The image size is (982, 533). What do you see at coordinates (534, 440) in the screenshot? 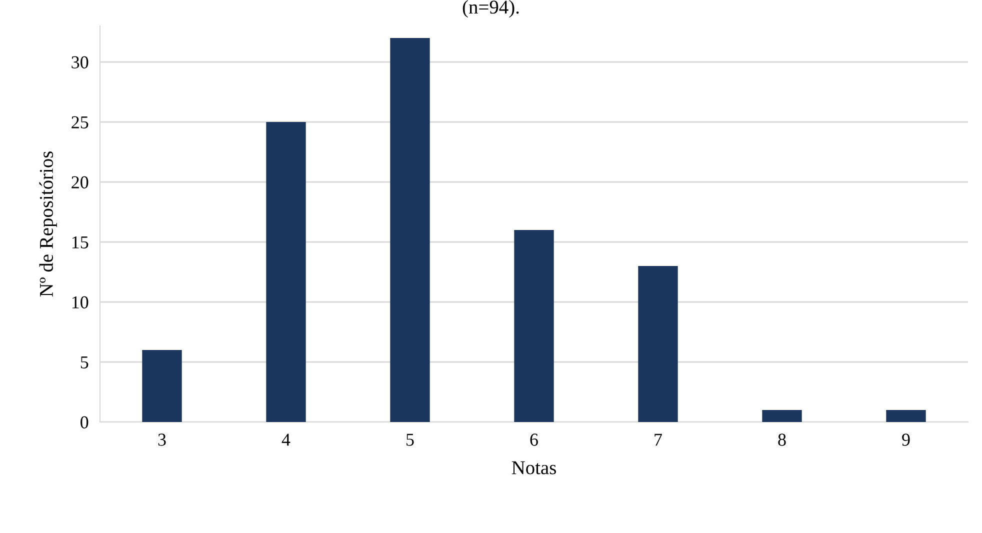
I see `x-tick-label: 6` at bounding box center [534, 440].